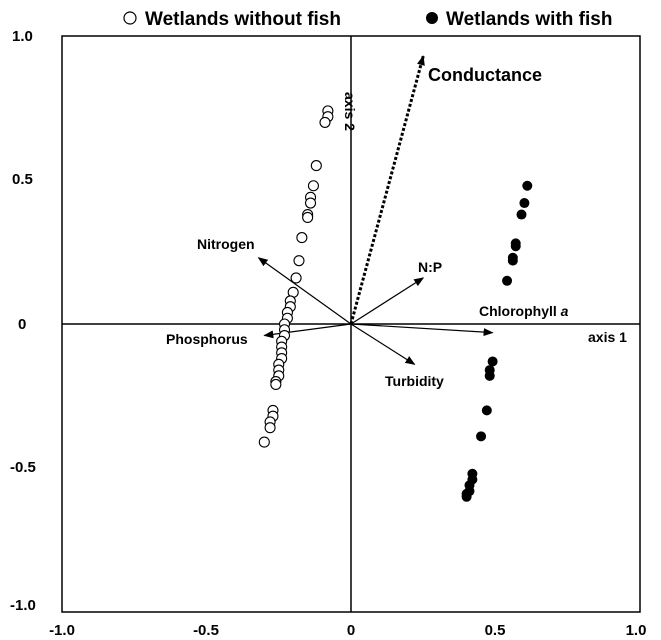 This screenshot has width=661, height=640. Describe the element at coordinates (422, 330) in the screenshot. I see `vector-chlorophyll` at that location.